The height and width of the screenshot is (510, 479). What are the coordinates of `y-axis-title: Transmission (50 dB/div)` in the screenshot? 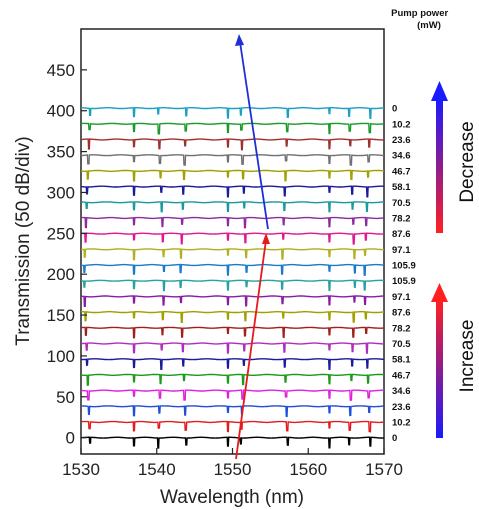 It's located at (23, 240).